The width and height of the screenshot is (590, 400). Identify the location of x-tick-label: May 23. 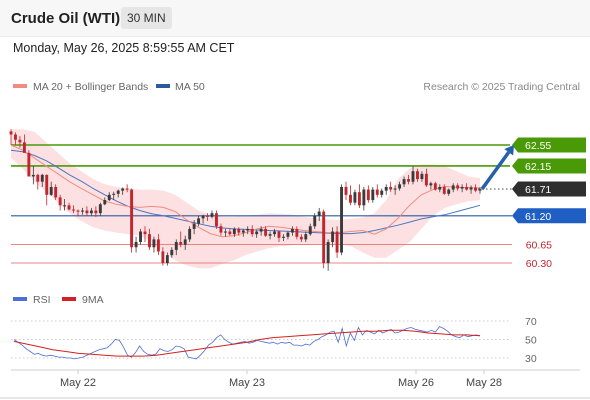
(247, 383).